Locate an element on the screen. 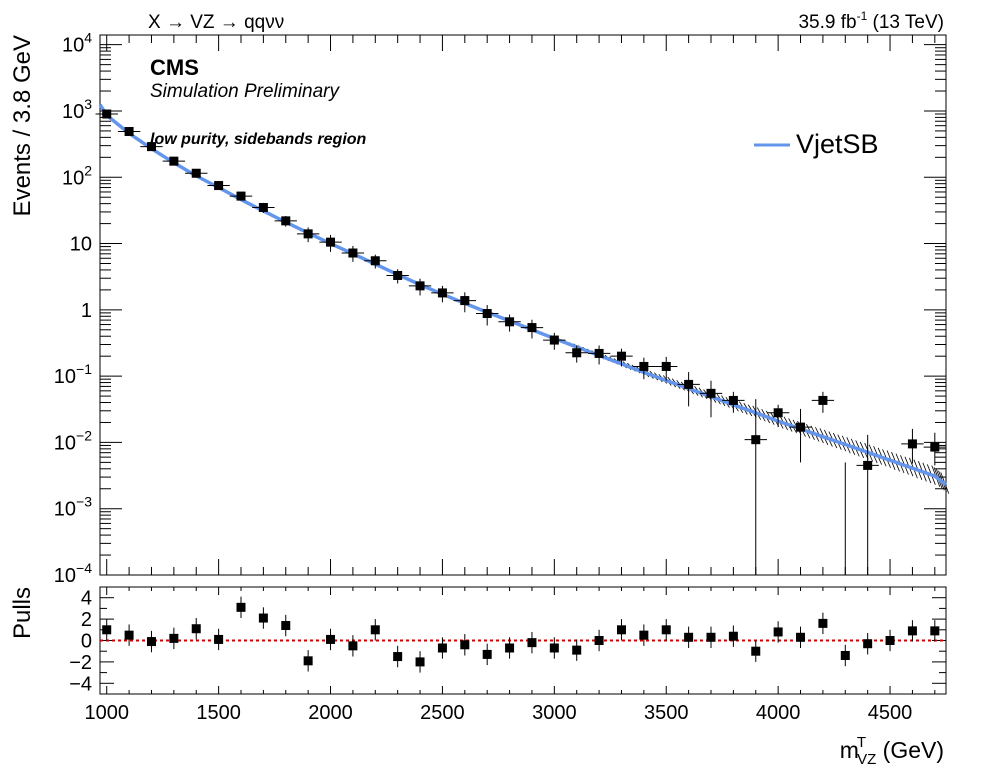 This screenshot has height=772, width=996. x-tick-label: 2000 is located at coordinates (330, 713).